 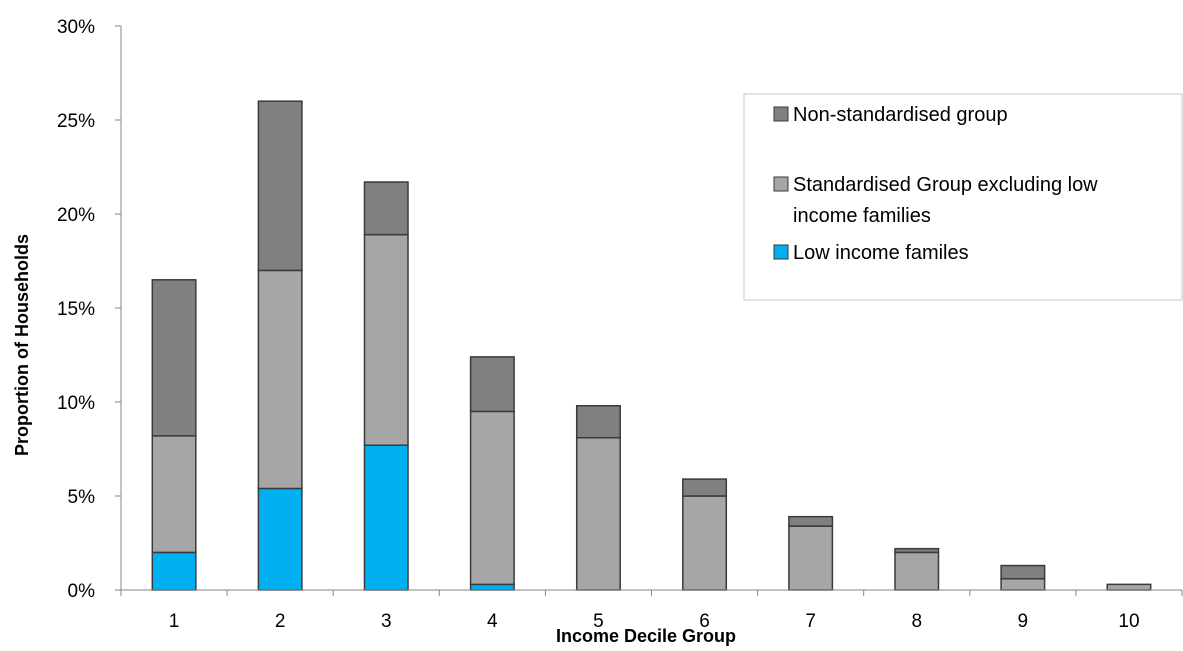 What do you see at coordinates (598, 621) in the screenshot?
I see `x-tick-label: 5` at bounding box center [598, 621].